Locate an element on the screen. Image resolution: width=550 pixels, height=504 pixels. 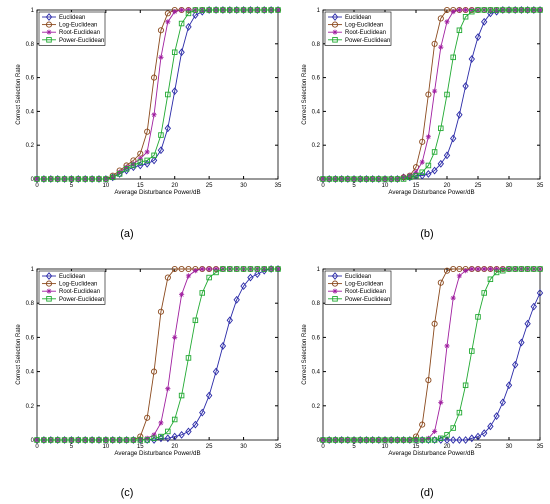
legend-item: Root-Euclidean is located at coordinates (357, 291).